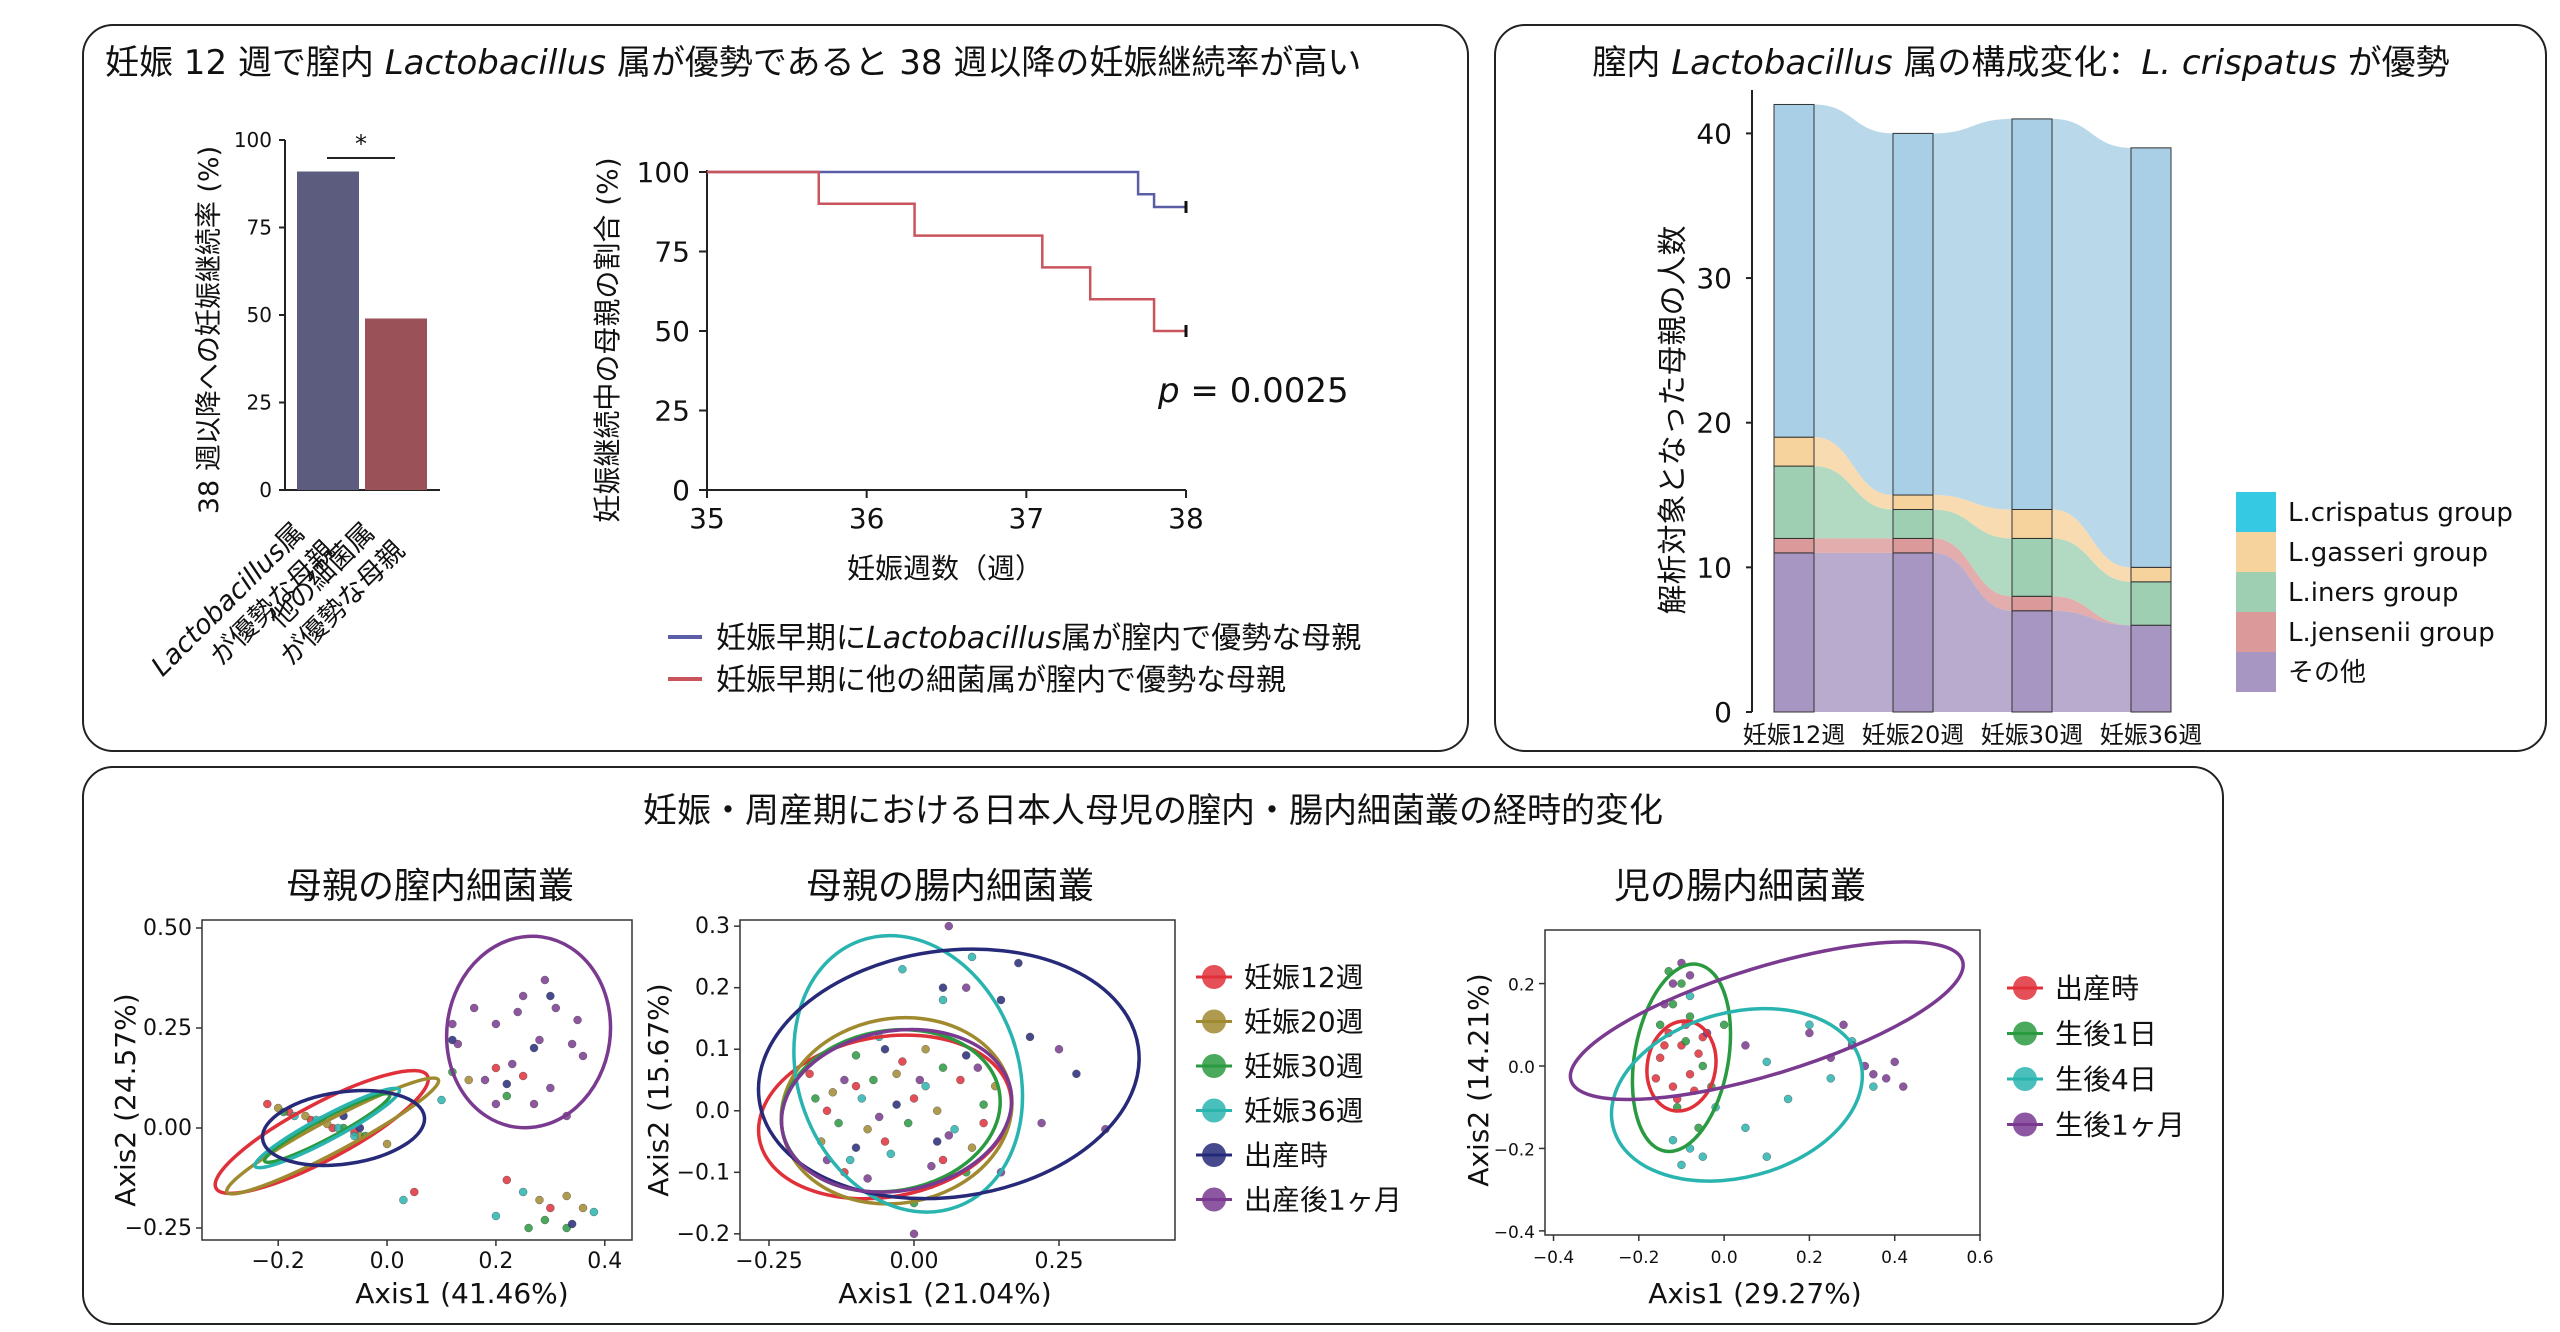 This screenshot has width=2560, height=1332. What do you see at coordinates (2106, 1034) in the screenshot?
I see `legend-label: 生後1日` at bounding box center [2106, 1034].